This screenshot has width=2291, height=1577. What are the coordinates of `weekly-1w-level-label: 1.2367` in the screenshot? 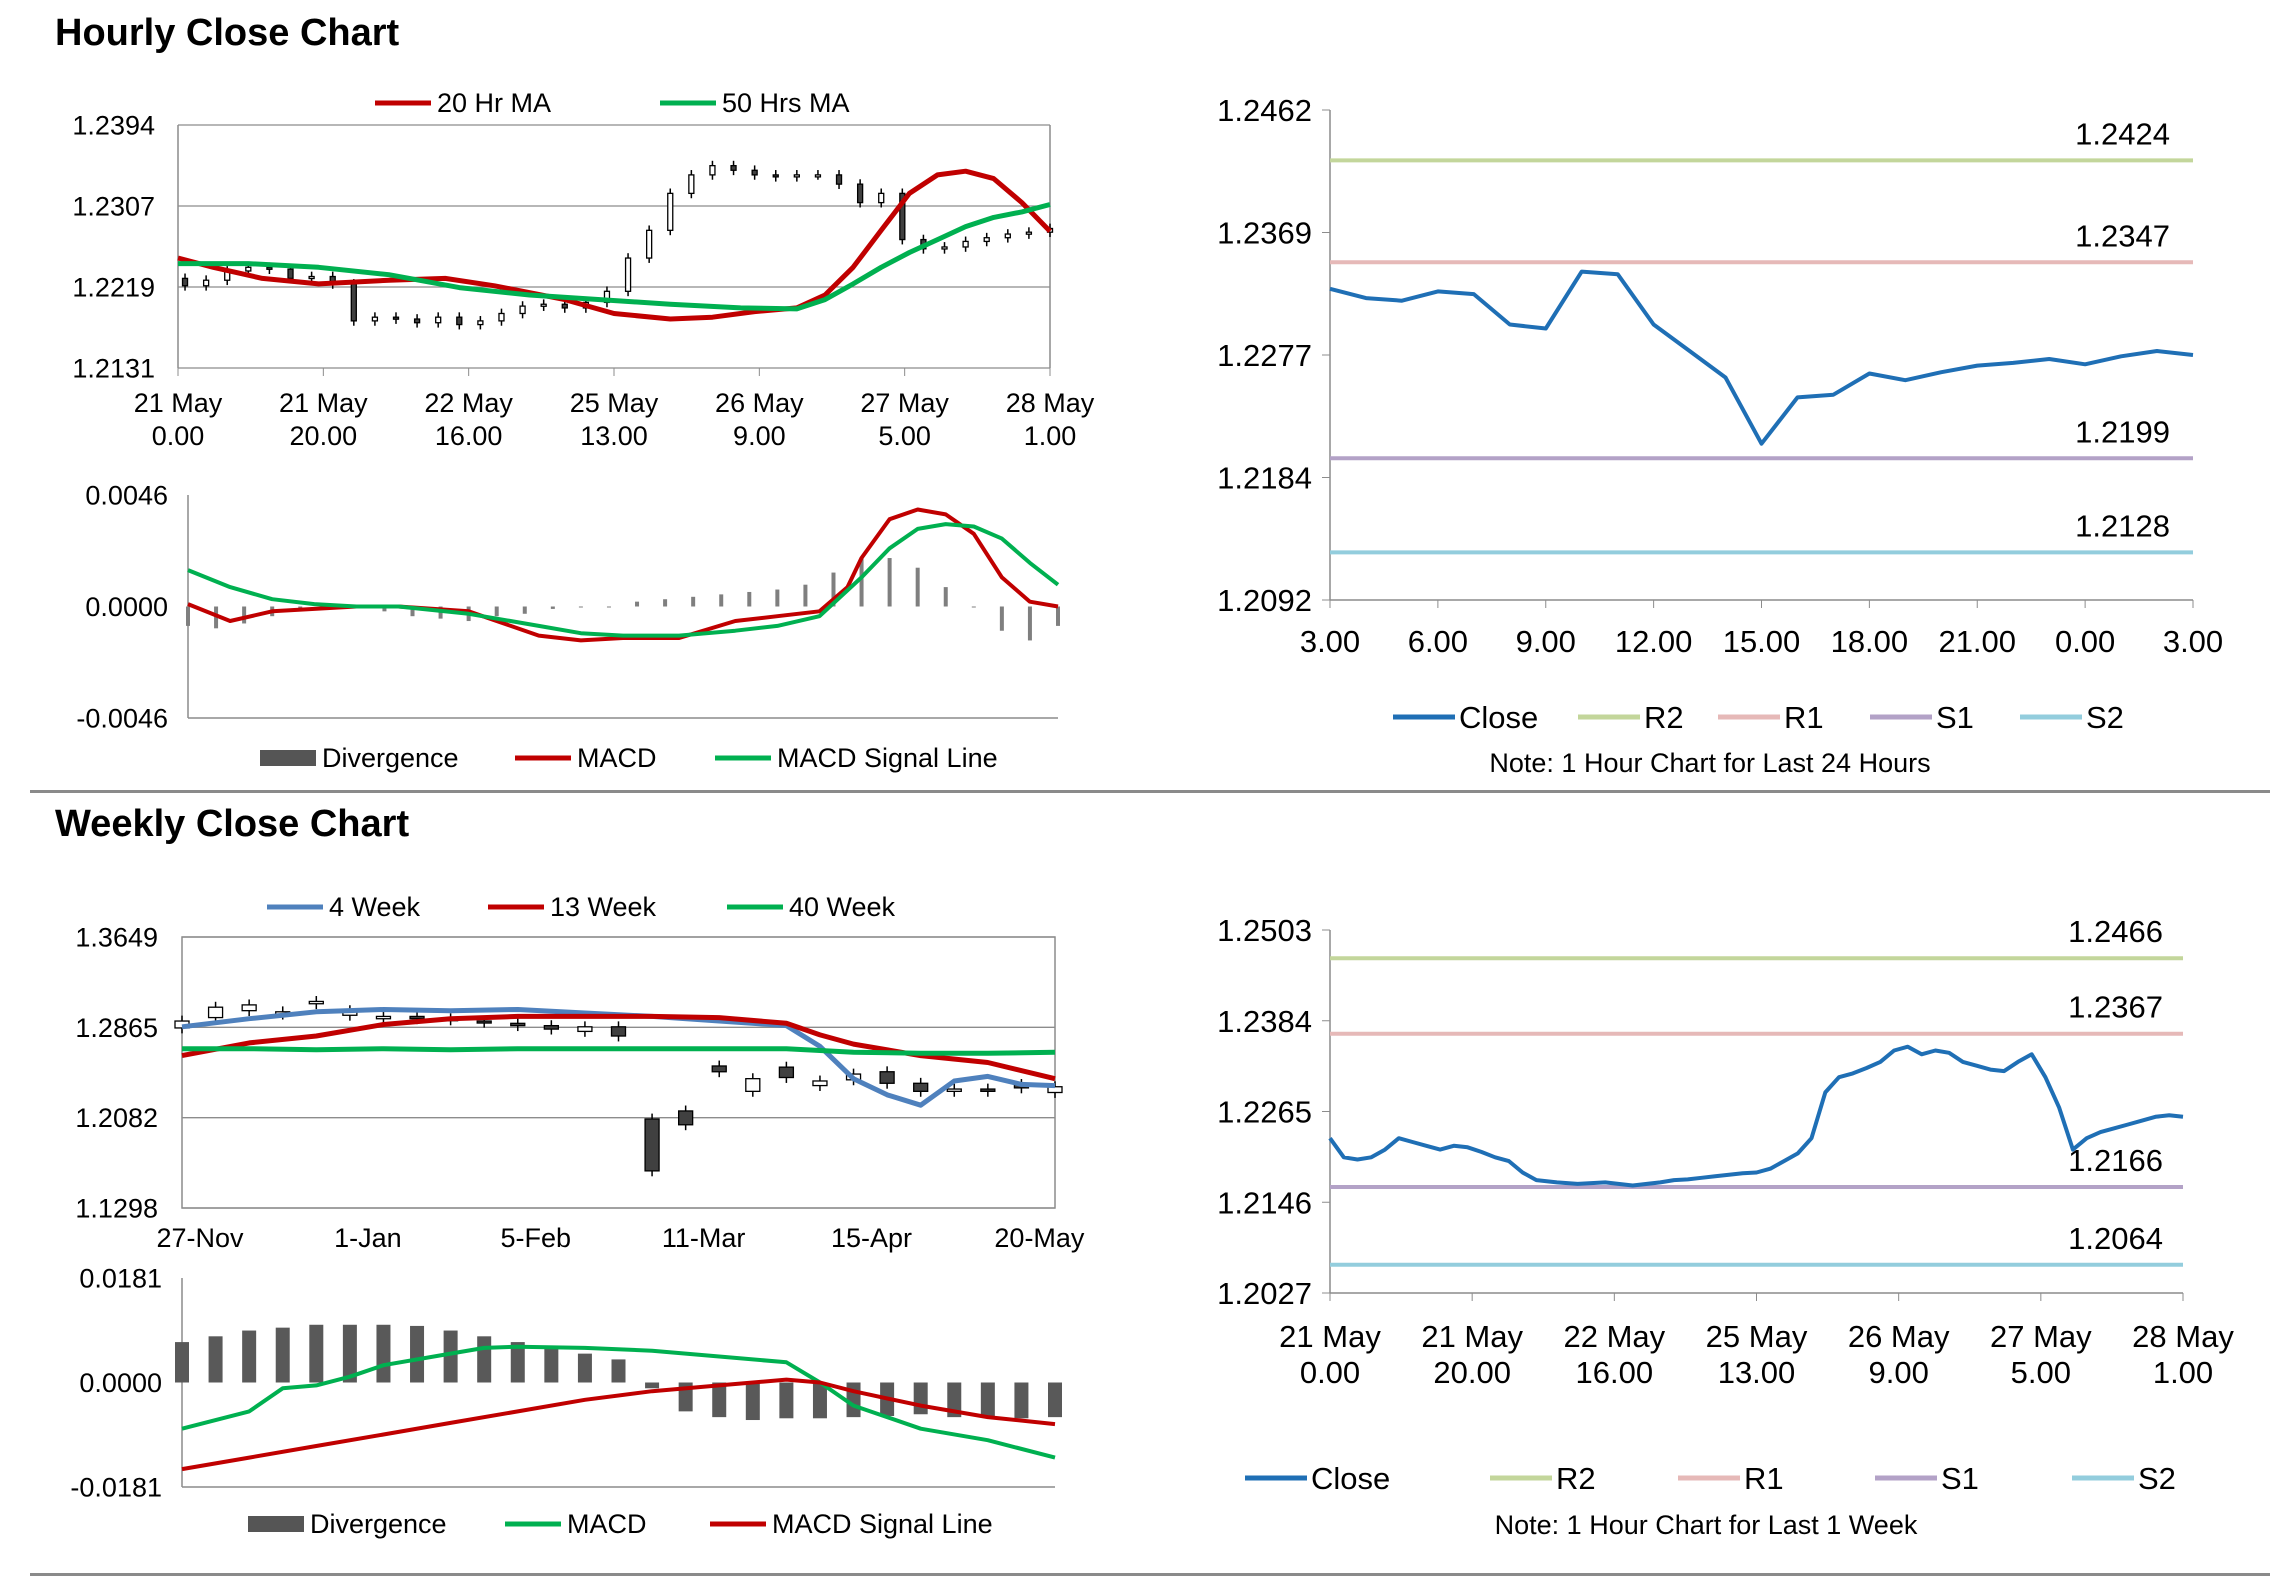 It's located at (2115, 1007).